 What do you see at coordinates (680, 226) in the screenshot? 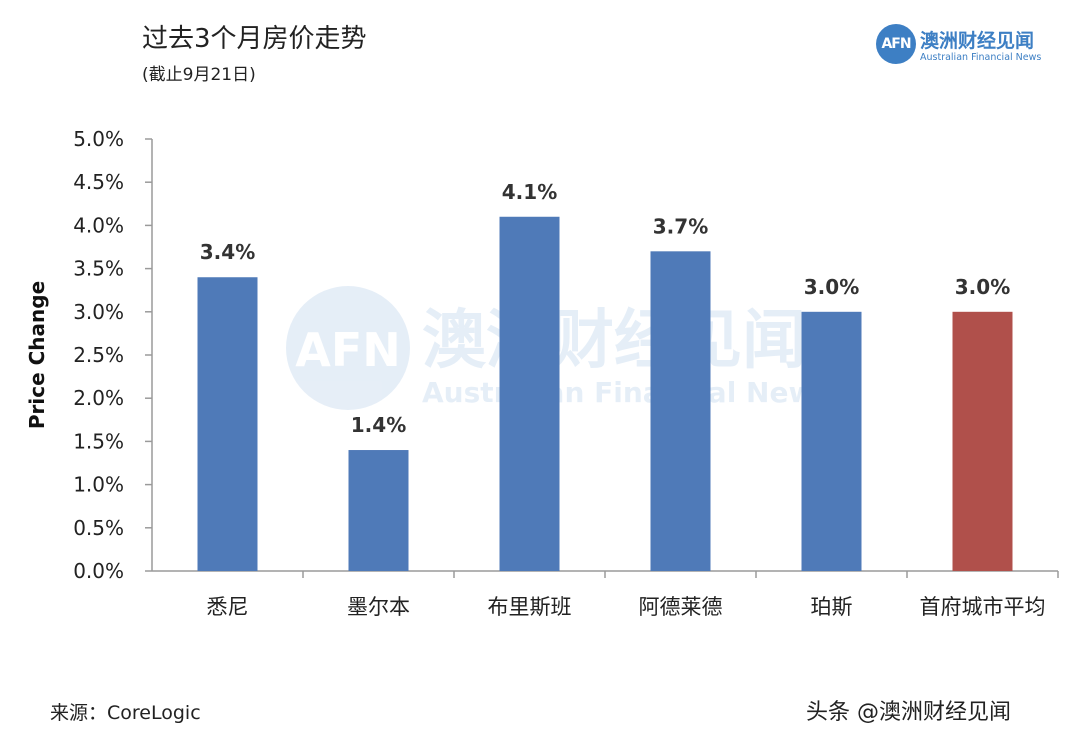
I see `bar-data-label: 3.7%` at bounding box center [680, 226].